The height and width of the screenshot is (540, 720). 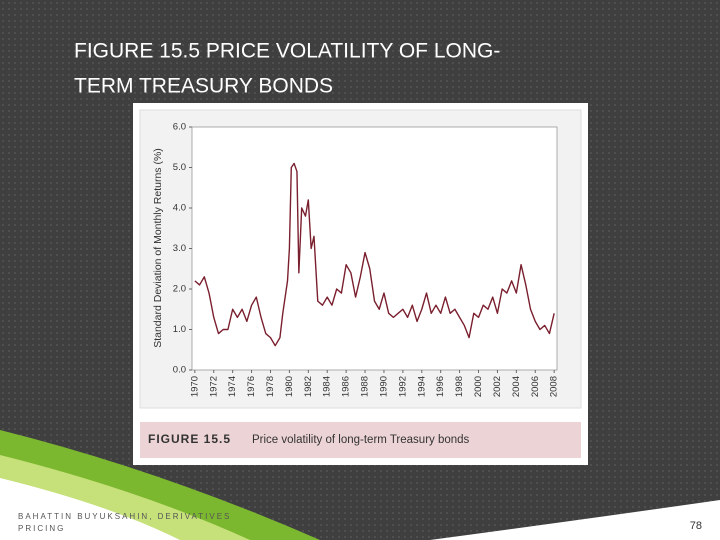 I want to click on x-tick-label: 1996, so click(x=440, y=386).